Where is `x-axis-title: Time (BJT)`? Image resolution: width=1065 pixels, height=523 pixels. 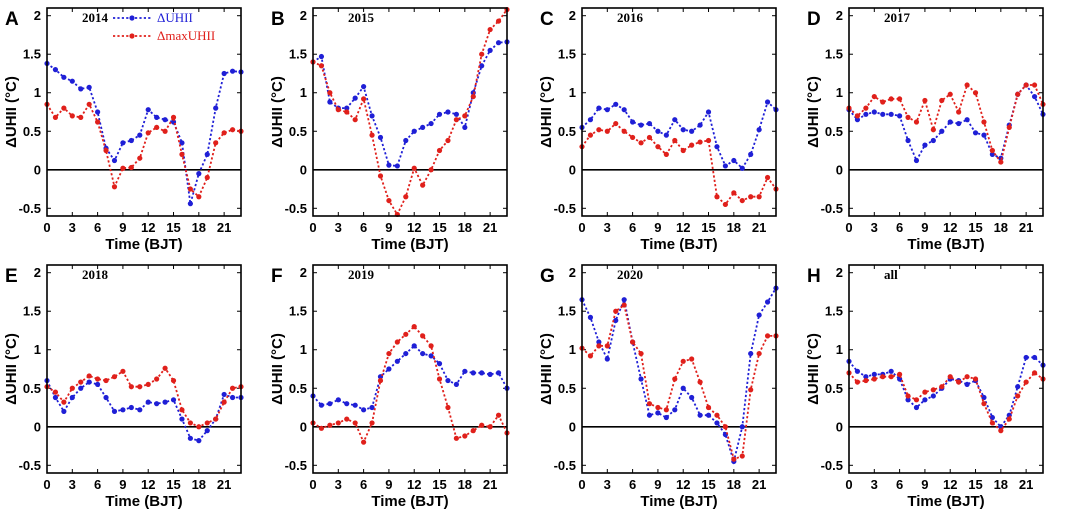
x-axis-title: Time (BJT) is located at coordinates (678, 244).